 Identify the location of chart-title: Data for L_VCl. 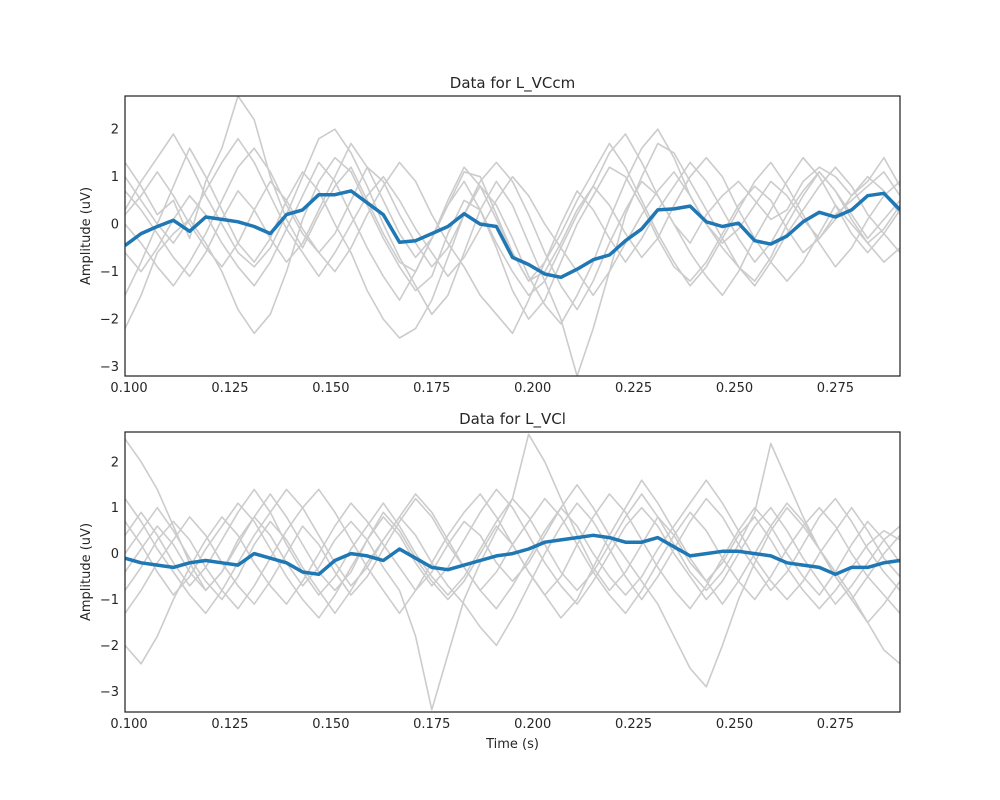
(512, 419).